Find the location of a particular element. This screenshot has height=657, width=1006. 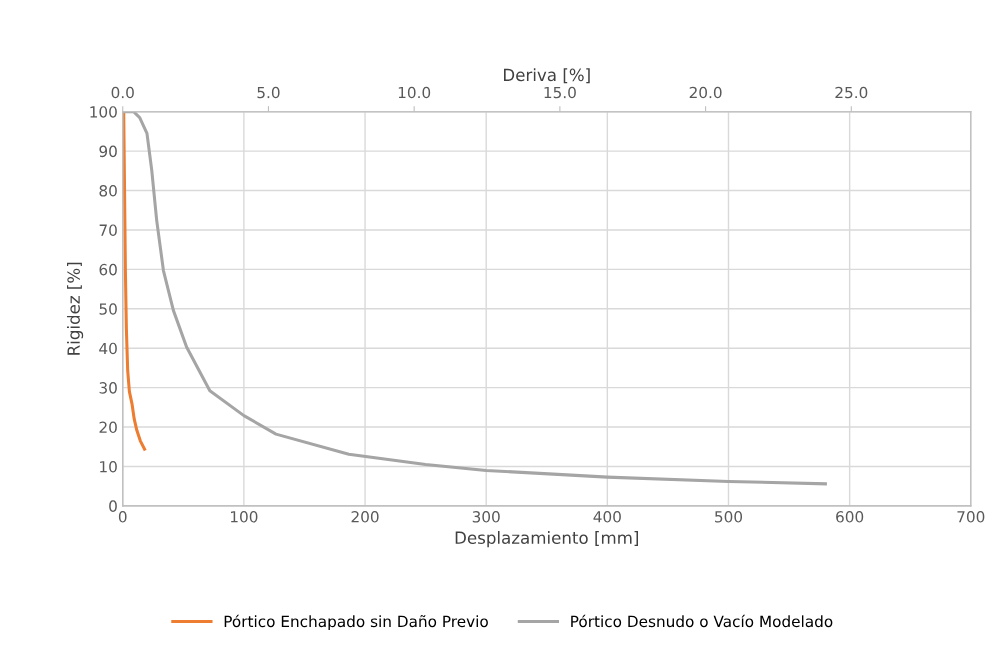

y-tick-label: 60 is located at coordinates (108, 269).